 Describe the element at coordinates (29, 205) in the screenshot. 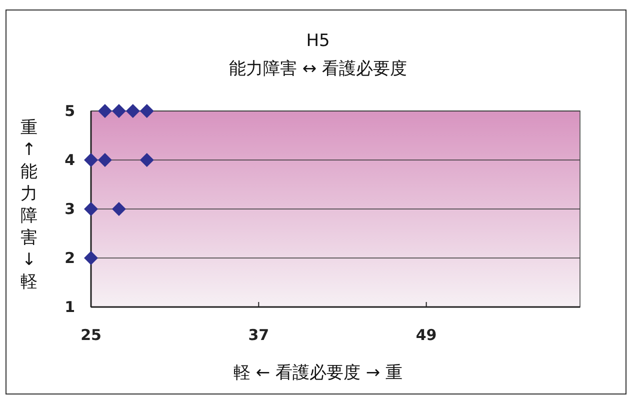

I see `y-axis-title: 重↑能力障害↓軽` at that location.